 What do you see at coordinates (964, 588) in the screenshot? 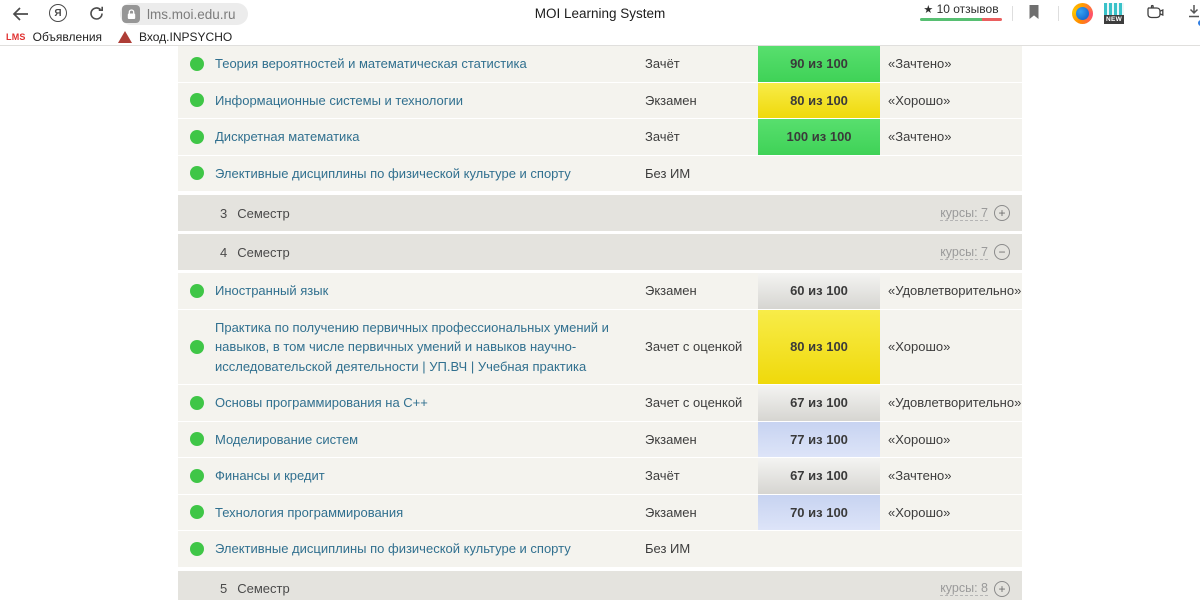
I see `courses-count-link: курсы: 8` at bounding box center [964, 588].